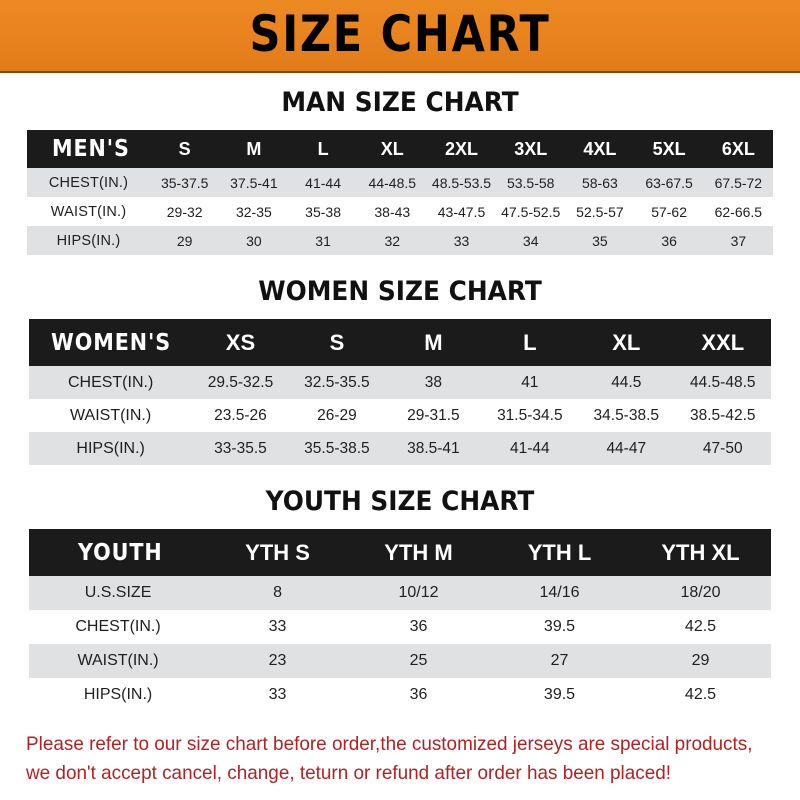  What do you see at coordinates (400, 501) in the screenshot?
I see `section-title-youth: YOUTH SIZE CHART` at bounding box center [400, 501].